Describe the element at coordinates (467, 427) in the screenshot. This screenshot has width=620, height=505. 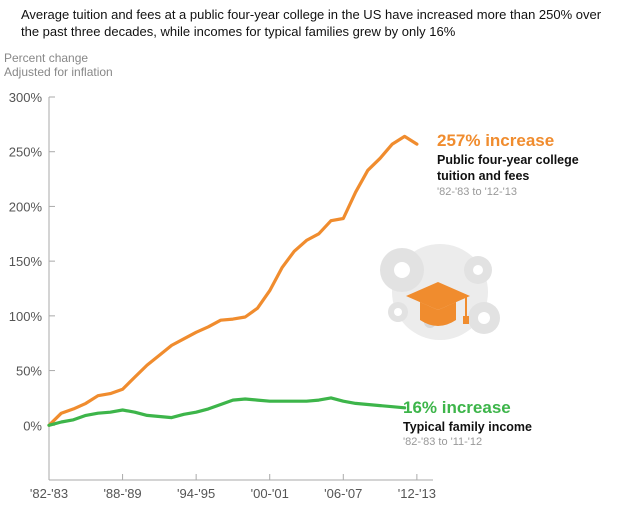
I see `annotation-income-label: Typical family income` at that location.